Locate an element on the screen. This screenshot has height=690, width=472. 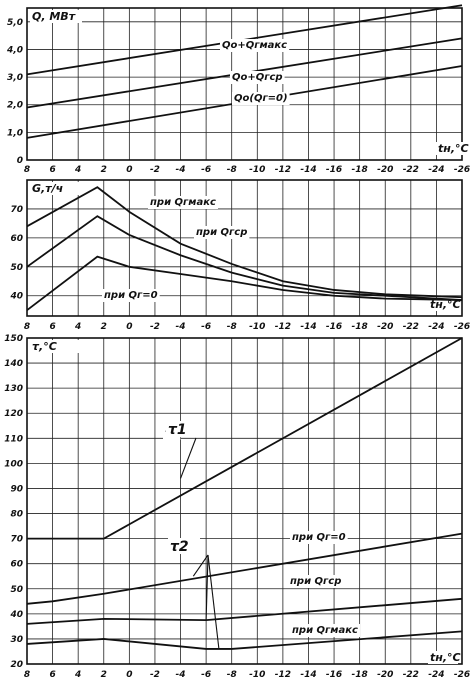
series-label: Qо+Qгмакс is located at coordinates (254, 45).